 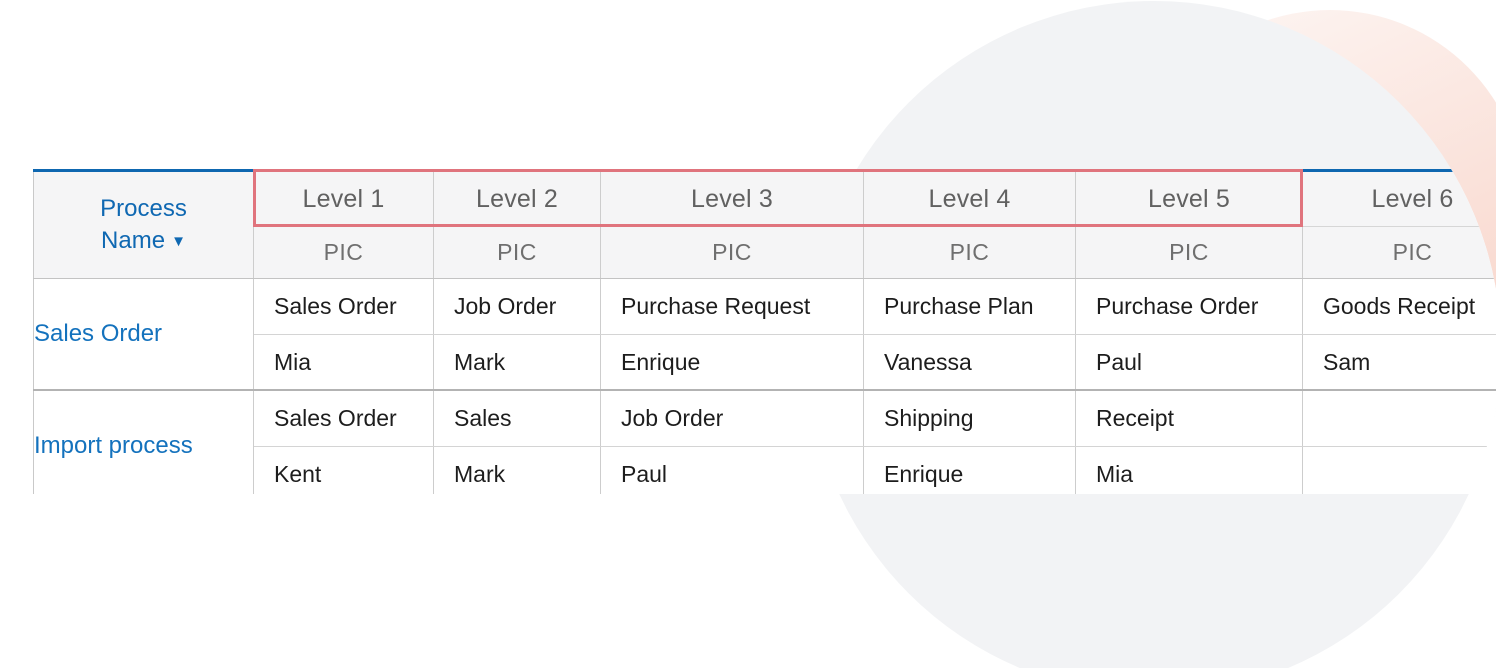 What do you see at coordinates (1399, 474) in the screenshot?
I see `pic-cell` at bounding box center [1399, 474].